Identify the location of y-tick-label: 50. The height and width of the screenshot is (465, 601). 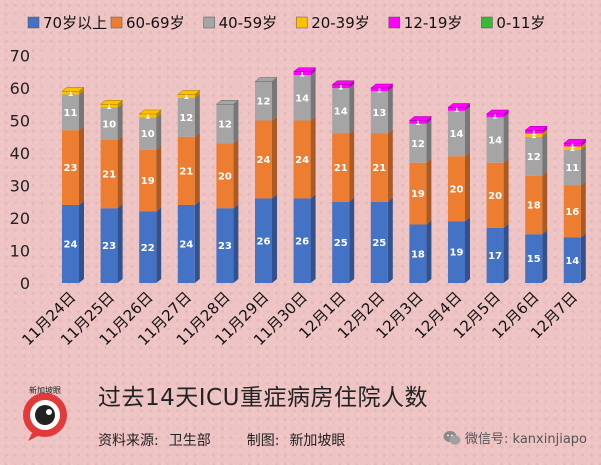
(20, 121).